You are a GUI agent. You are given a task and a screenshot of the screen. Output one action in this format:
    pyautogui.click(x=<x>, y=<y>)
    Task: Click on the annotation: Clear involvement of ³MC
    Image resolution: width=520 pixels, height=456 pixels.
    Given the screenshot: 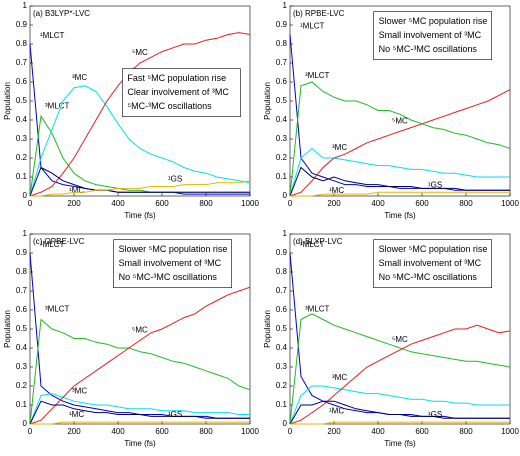 What is the action you would take?
    pyautogui.click(x=178, y=92)
    